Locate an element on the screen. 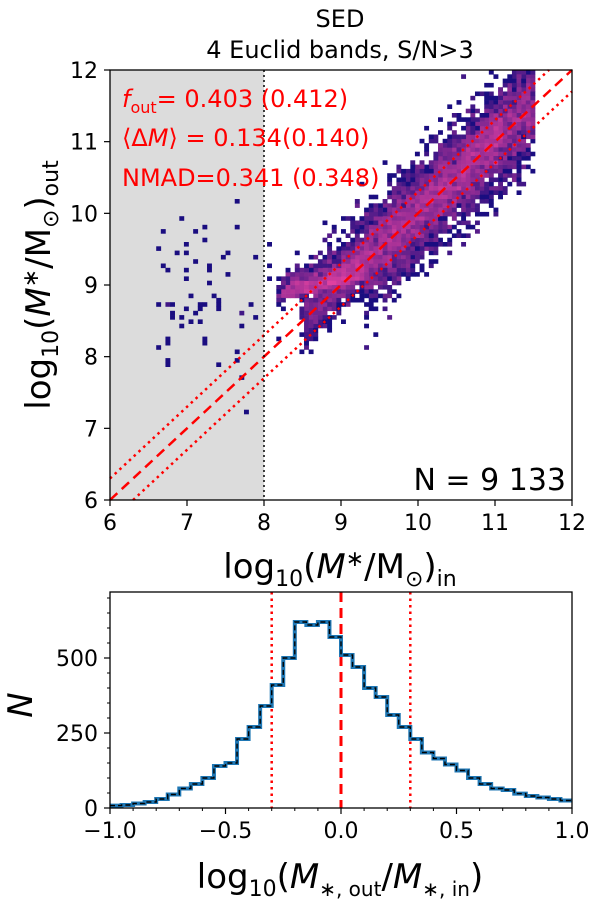  y-tick-label: 12 is located at coordinates (84, 71).